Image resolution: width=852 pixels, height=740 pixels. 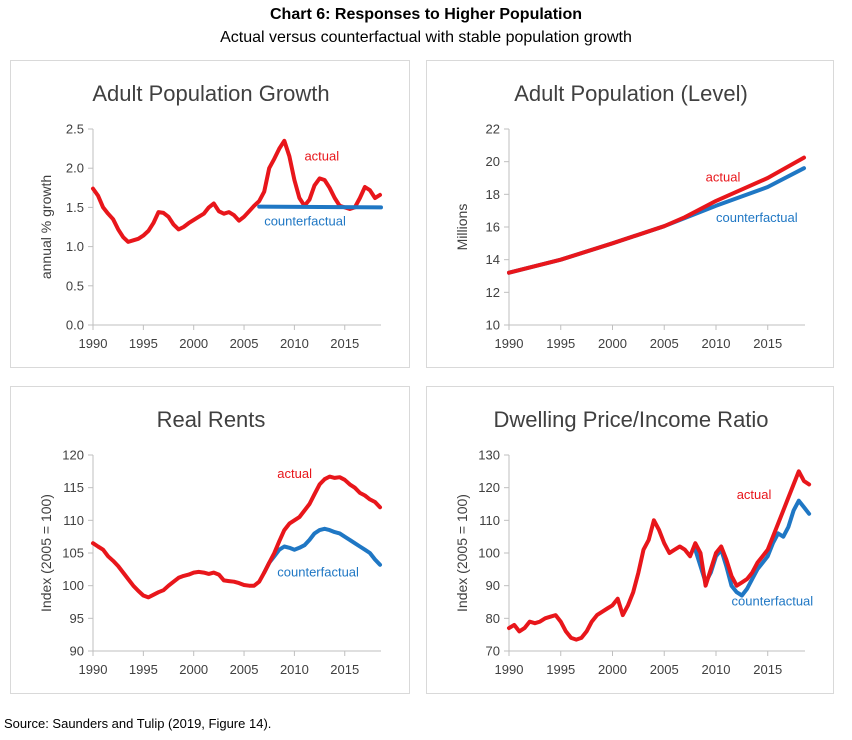 I want to click on y-tick-label: 2.5, so click(x=75, y=129).